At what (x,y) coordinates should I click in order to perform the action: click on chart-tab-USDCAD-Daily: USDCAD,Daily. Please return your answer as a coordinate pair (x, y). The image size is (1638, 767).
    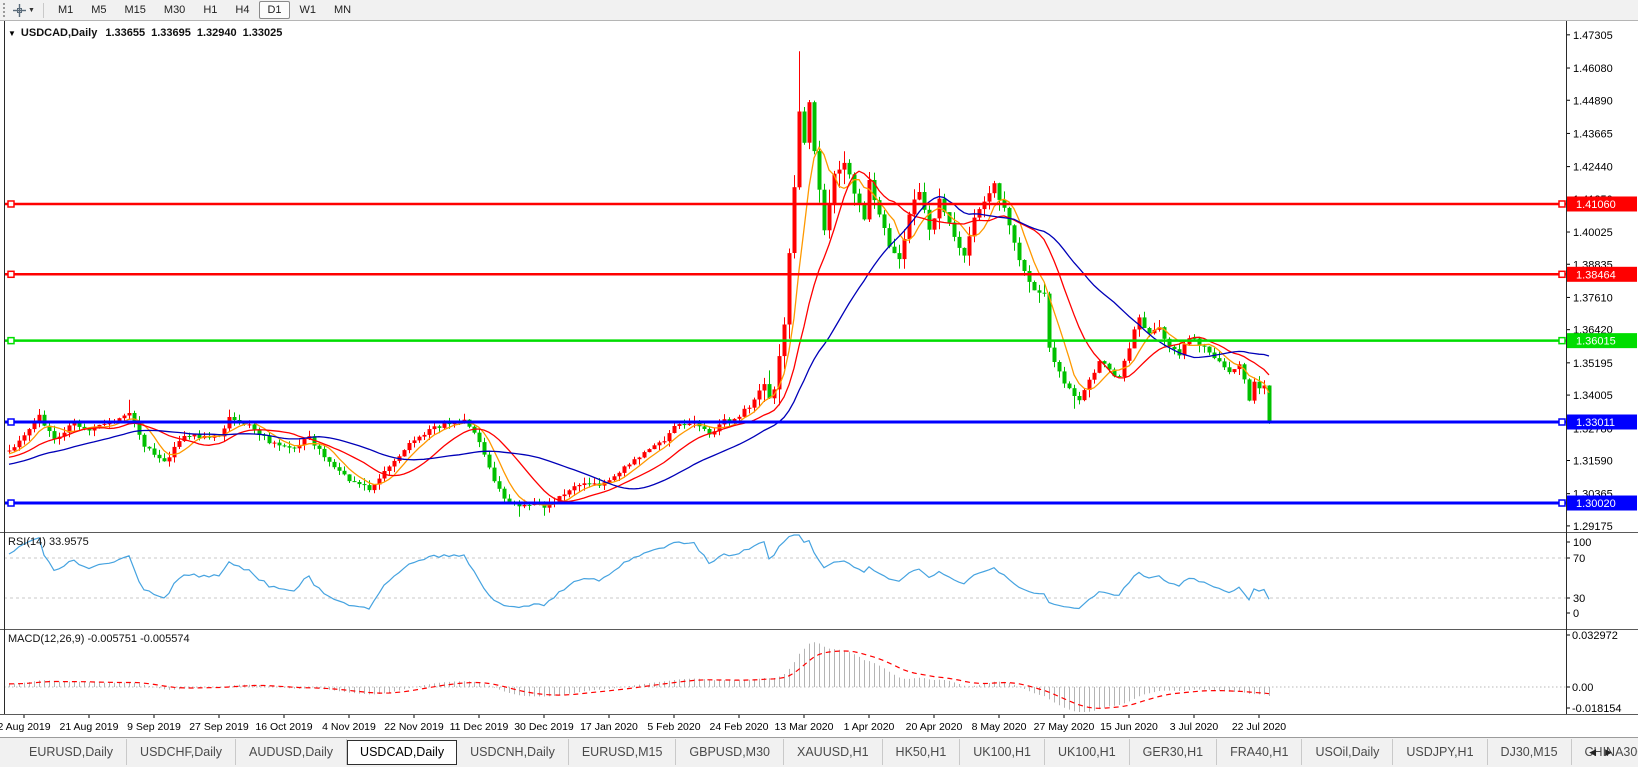
    Looking at the image, I should click on (402, 752).